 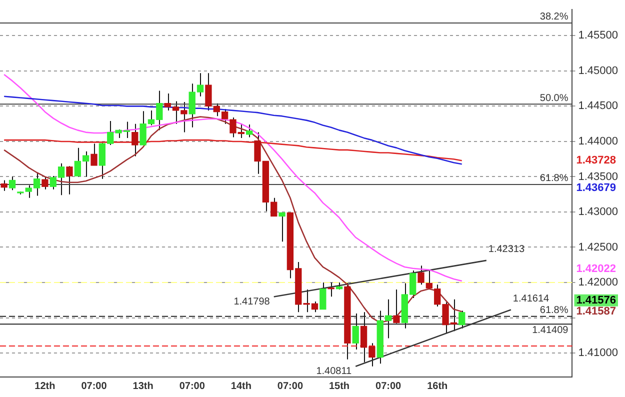 What do you see at coordinates (596, 268) in the screenshot?
I see `text: 1.42022` at bounding box center [596, 268].